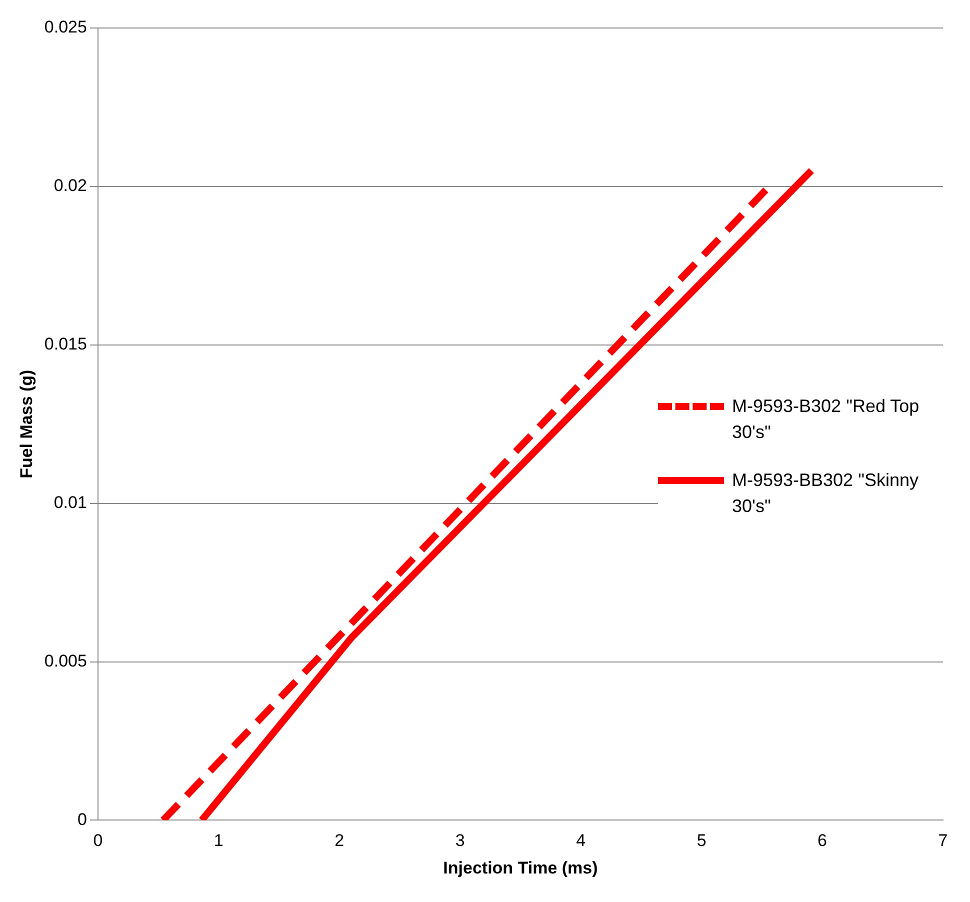 The width and height of the screenshot is (970, 902). I want to click on x-tick-label: 1, so click(219, 840).